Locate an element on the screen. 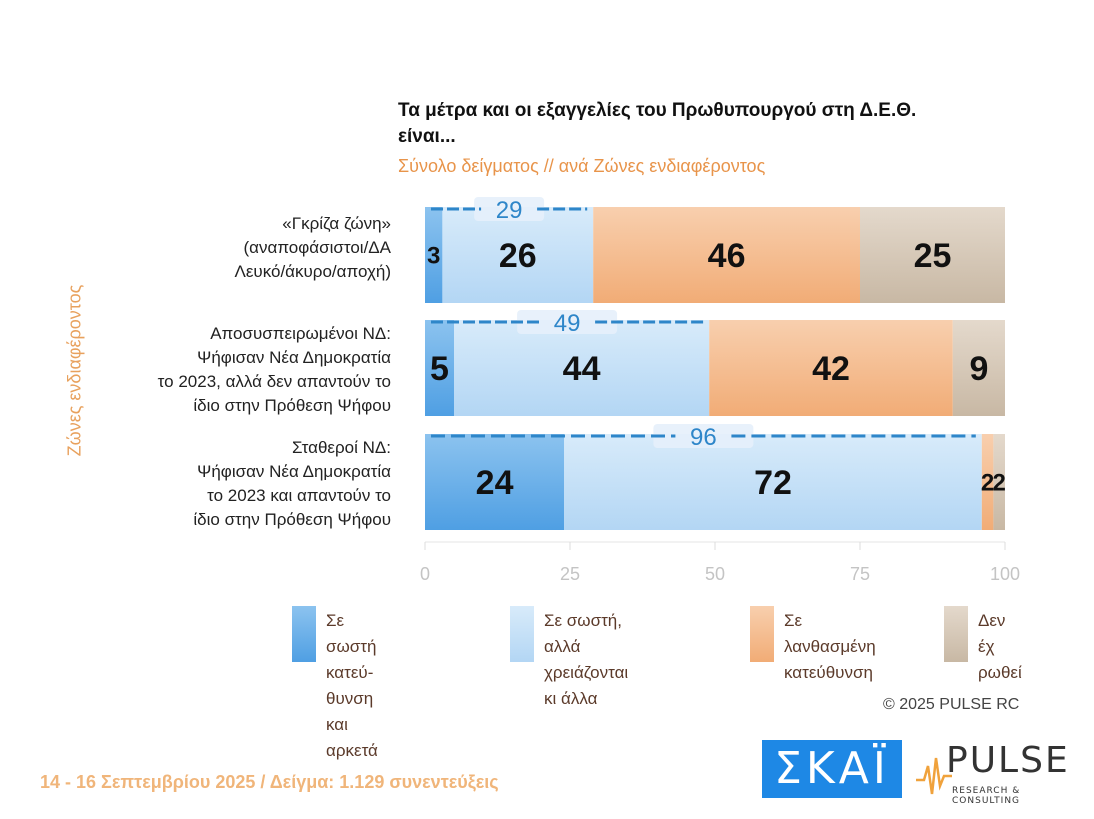 This screenshot has height=819, width=1094. bar-value-label: 72 is located at coordinates (773, 483).